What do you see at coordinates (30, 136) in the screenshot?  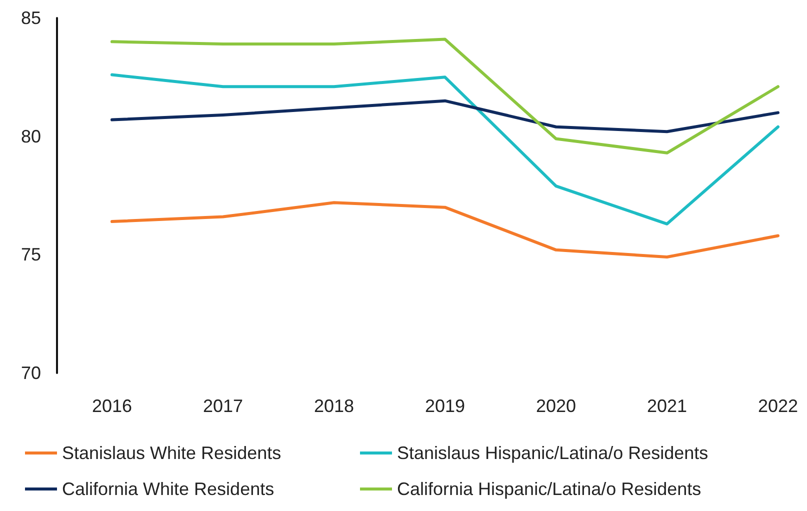 I see `y-tick-label: 80` at bounding box center [30, 136].